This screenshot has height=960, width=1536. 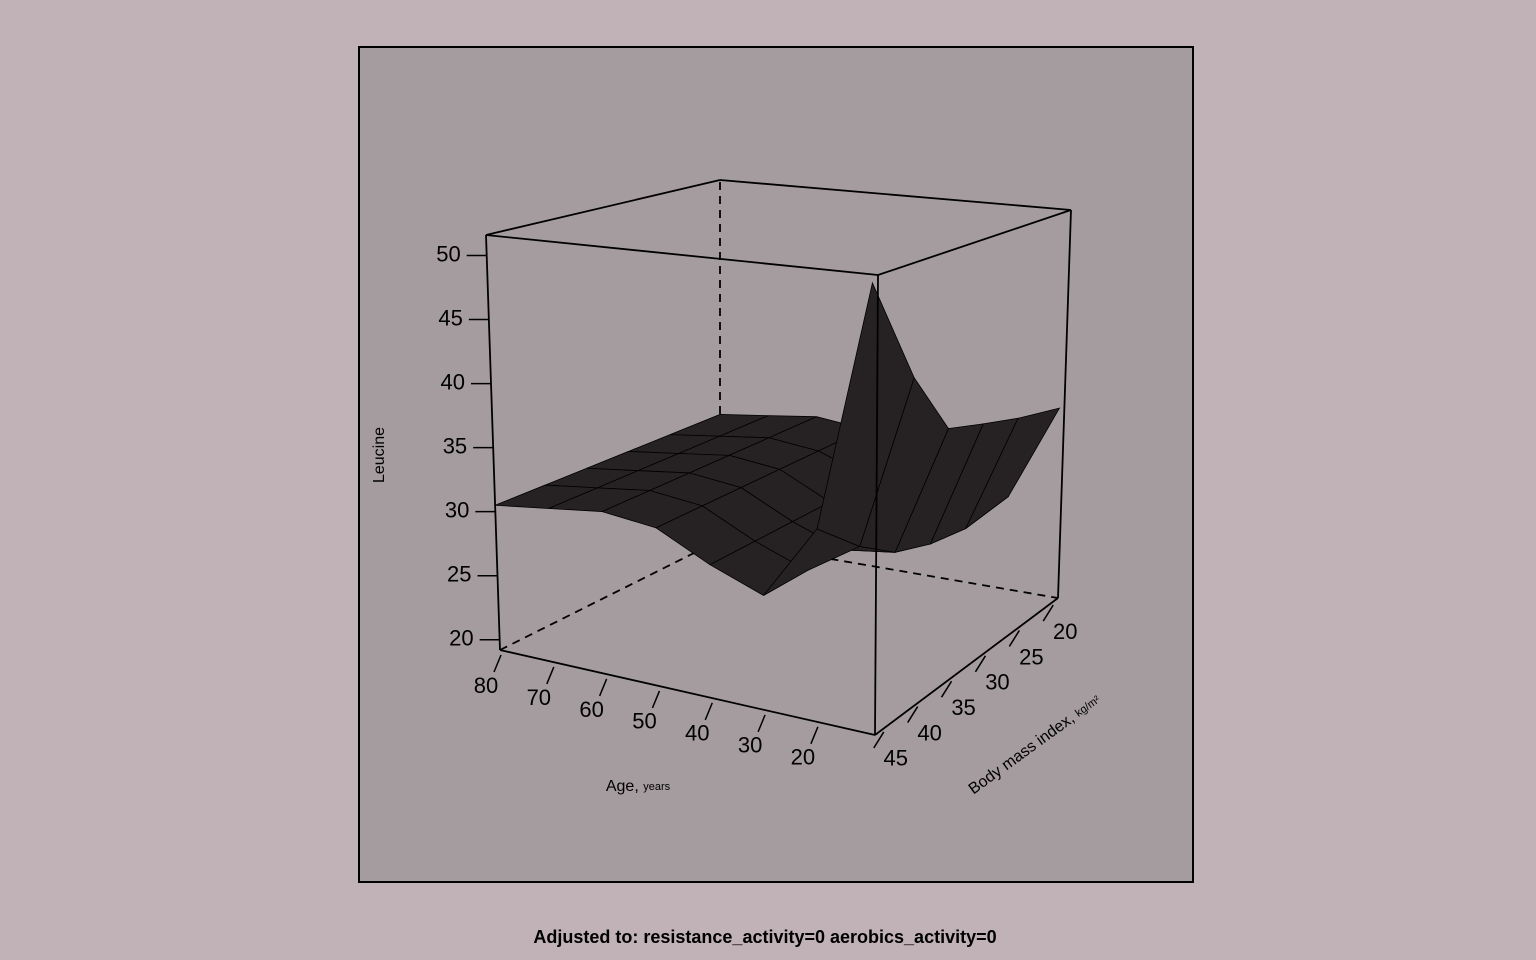 What do you see at coordinates (929, 732) in the screenshot?
I see `y-tick-label: 40` at bounding box center [929, 732].